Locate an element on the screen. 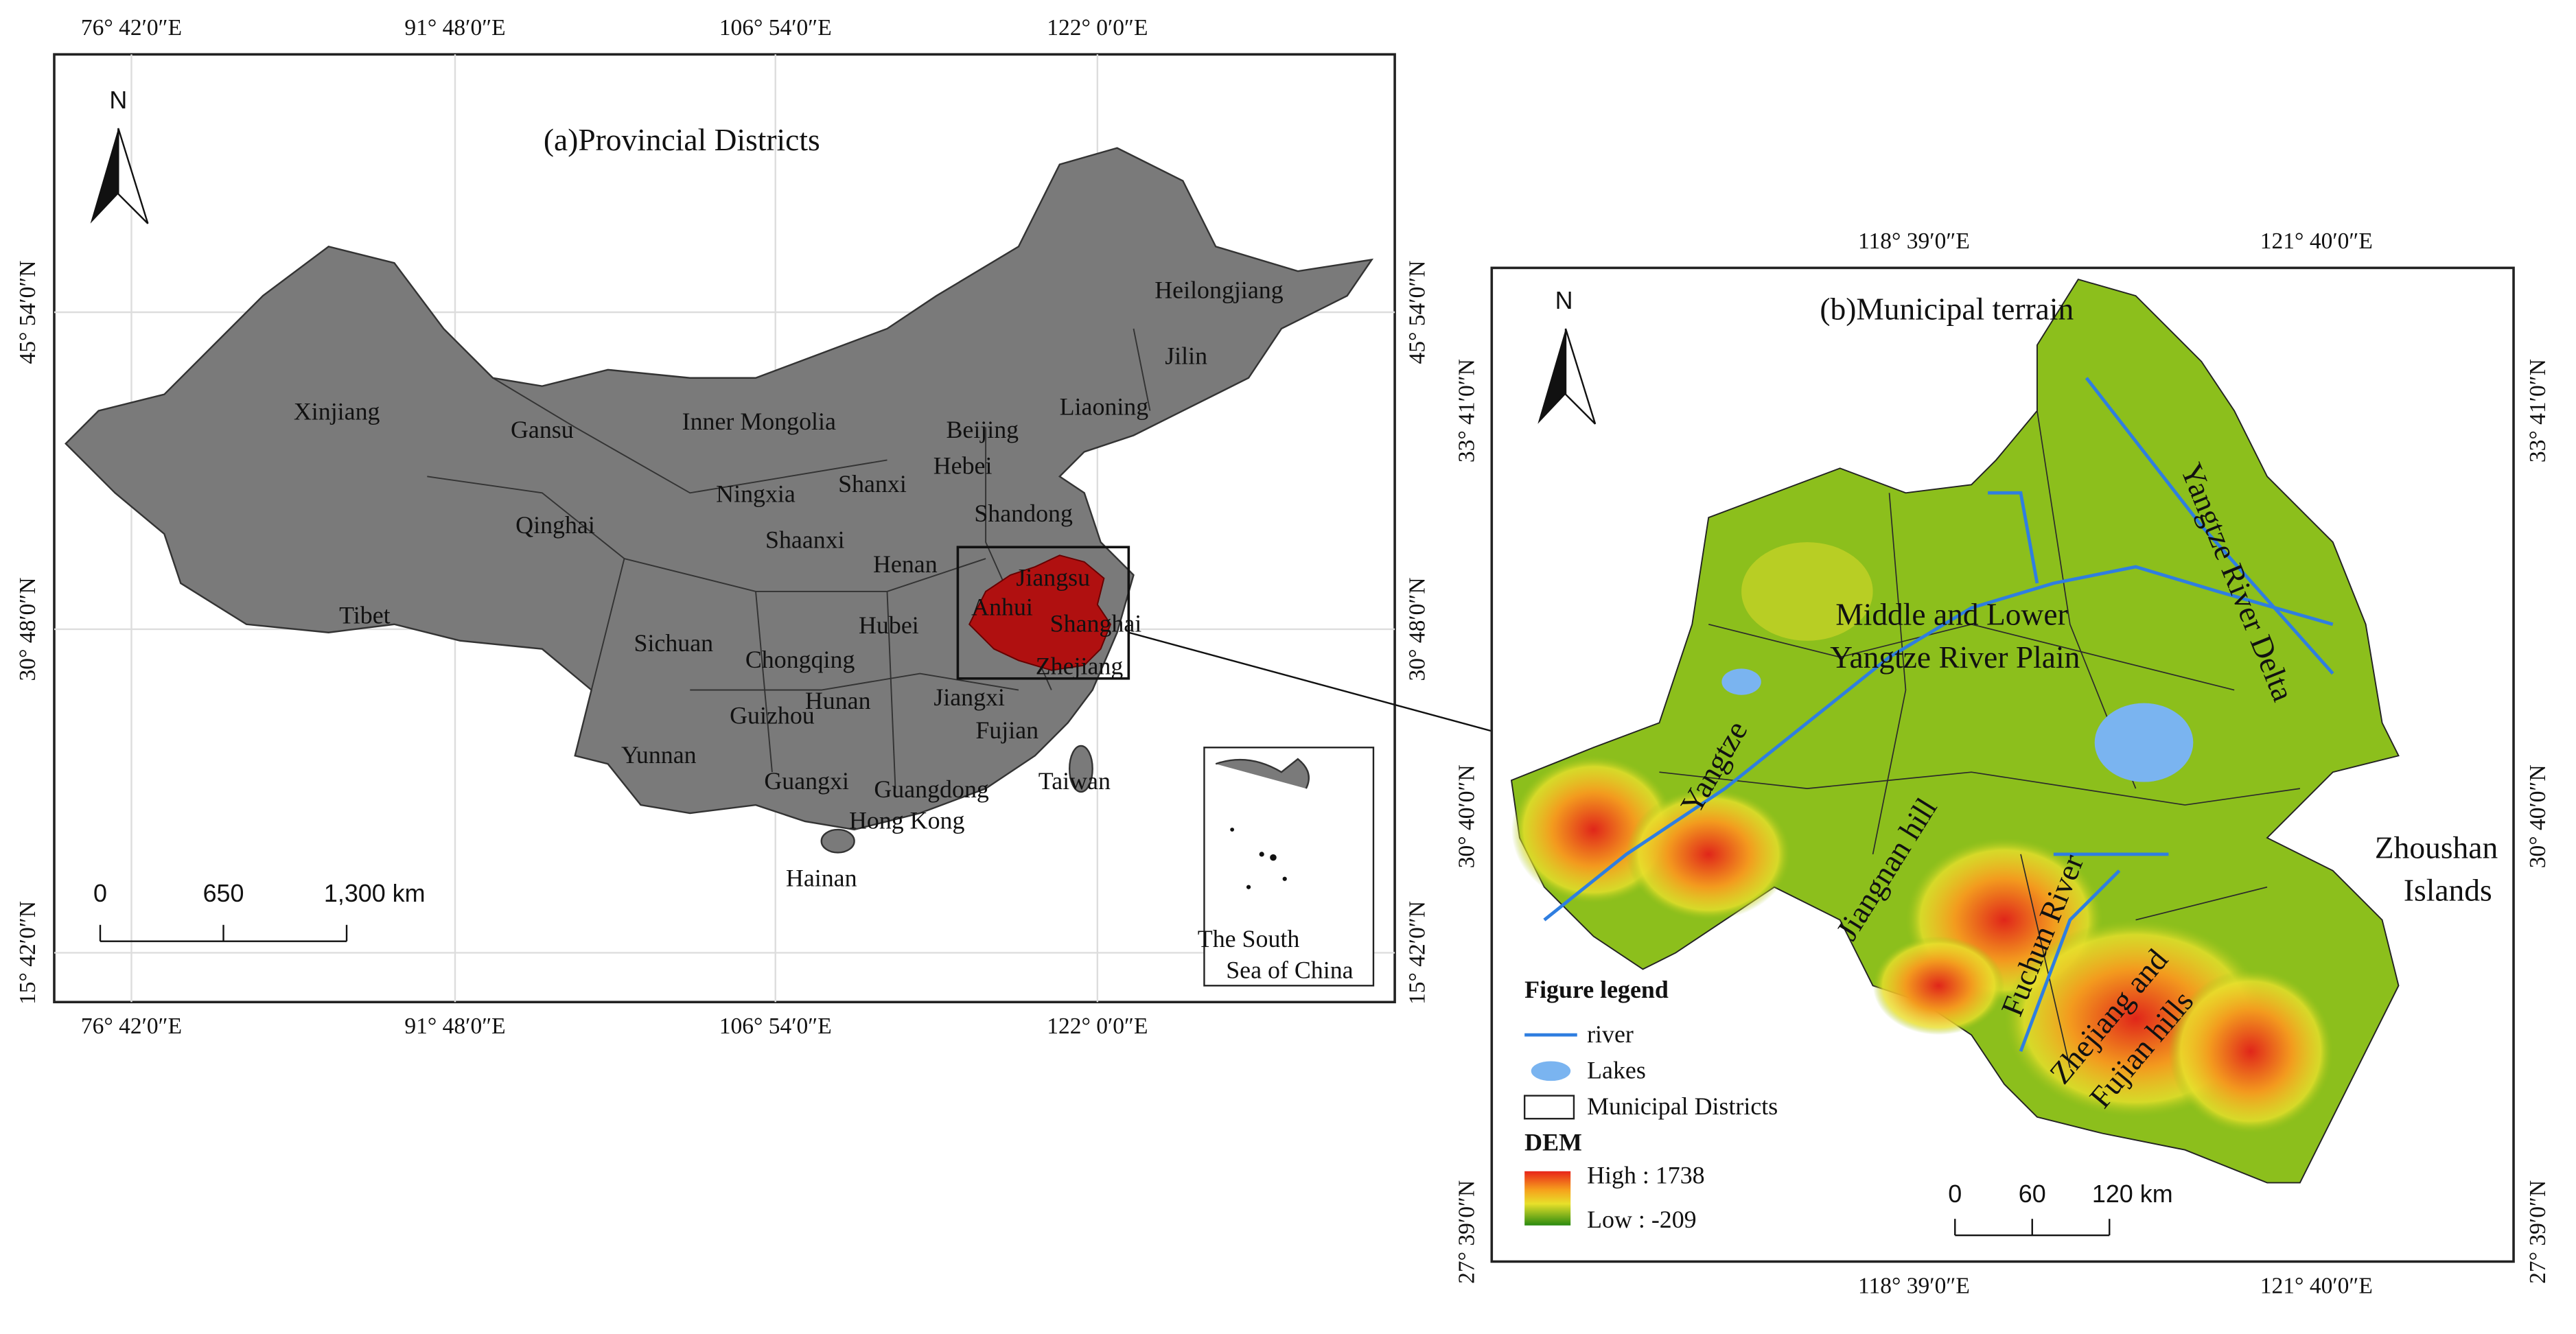 This screenshot has width=2576, height=1334. taiwan-shape is located at coordinates (1080, 769).